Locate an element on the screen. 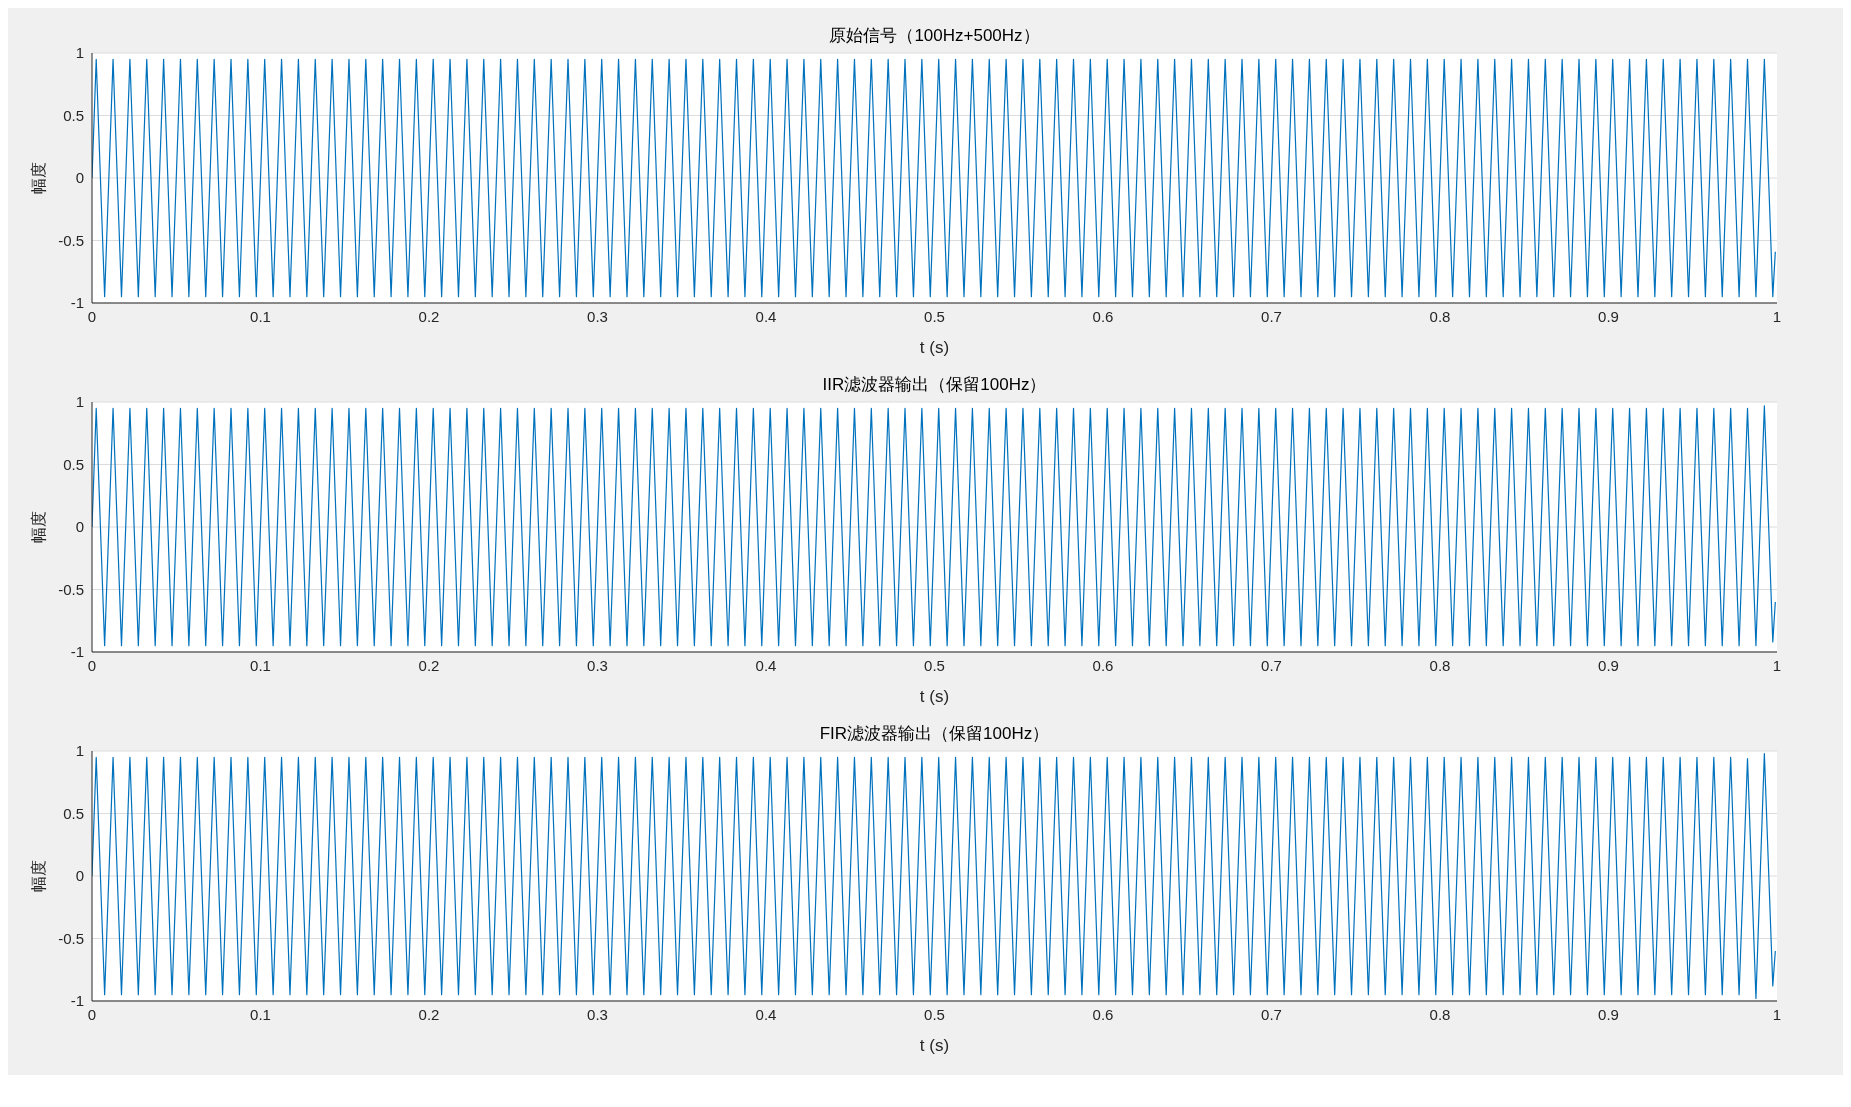 The height and width of the screenshot is (1107, 1851). chart-title: FIR滤波器输出（保留100Hz） is located at coordinates (934, 734).